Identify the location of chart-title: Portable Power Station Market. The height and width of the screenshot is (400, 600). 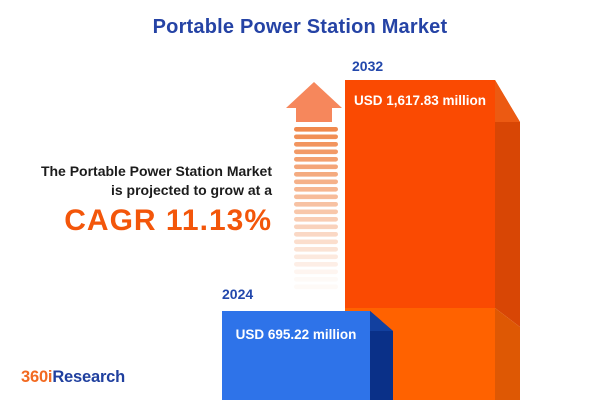
(300, 27).